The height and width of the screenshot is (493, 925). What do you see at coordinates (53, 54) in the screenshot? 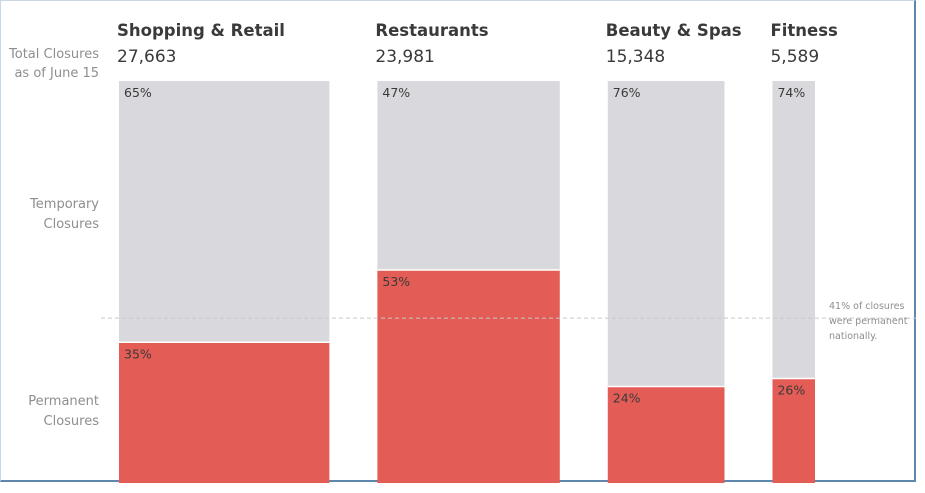
I see `total-closures-label: Total Closures` at bounding box center [53, 54].